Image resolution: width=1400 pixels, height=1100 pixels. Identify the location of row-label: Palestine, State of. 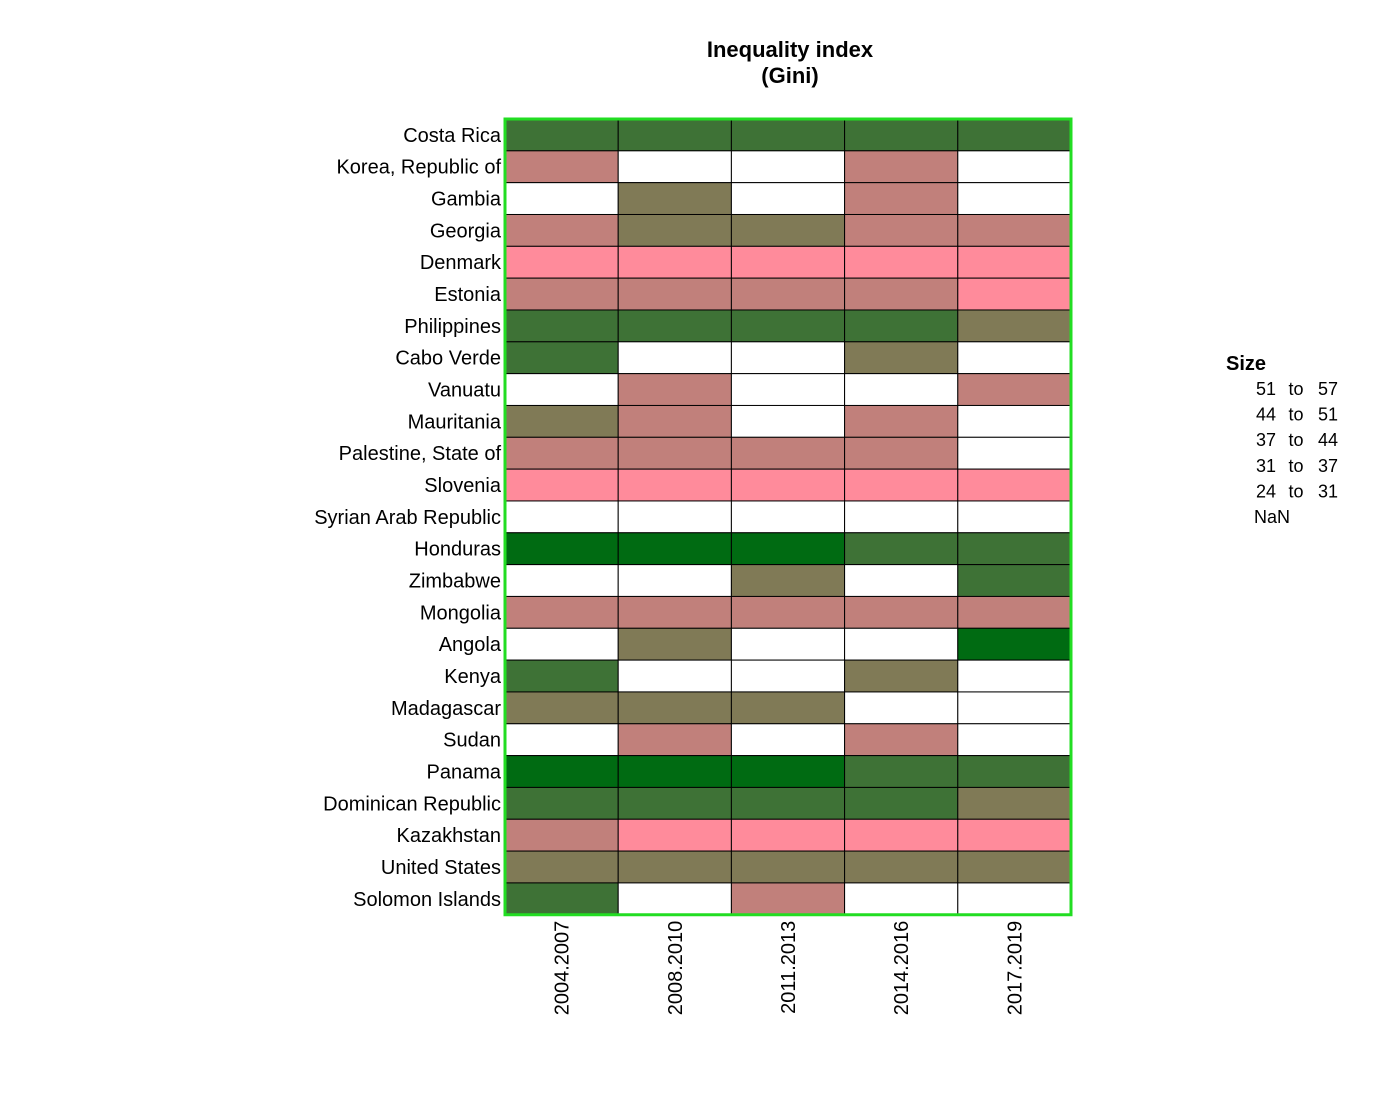
(420, 454).